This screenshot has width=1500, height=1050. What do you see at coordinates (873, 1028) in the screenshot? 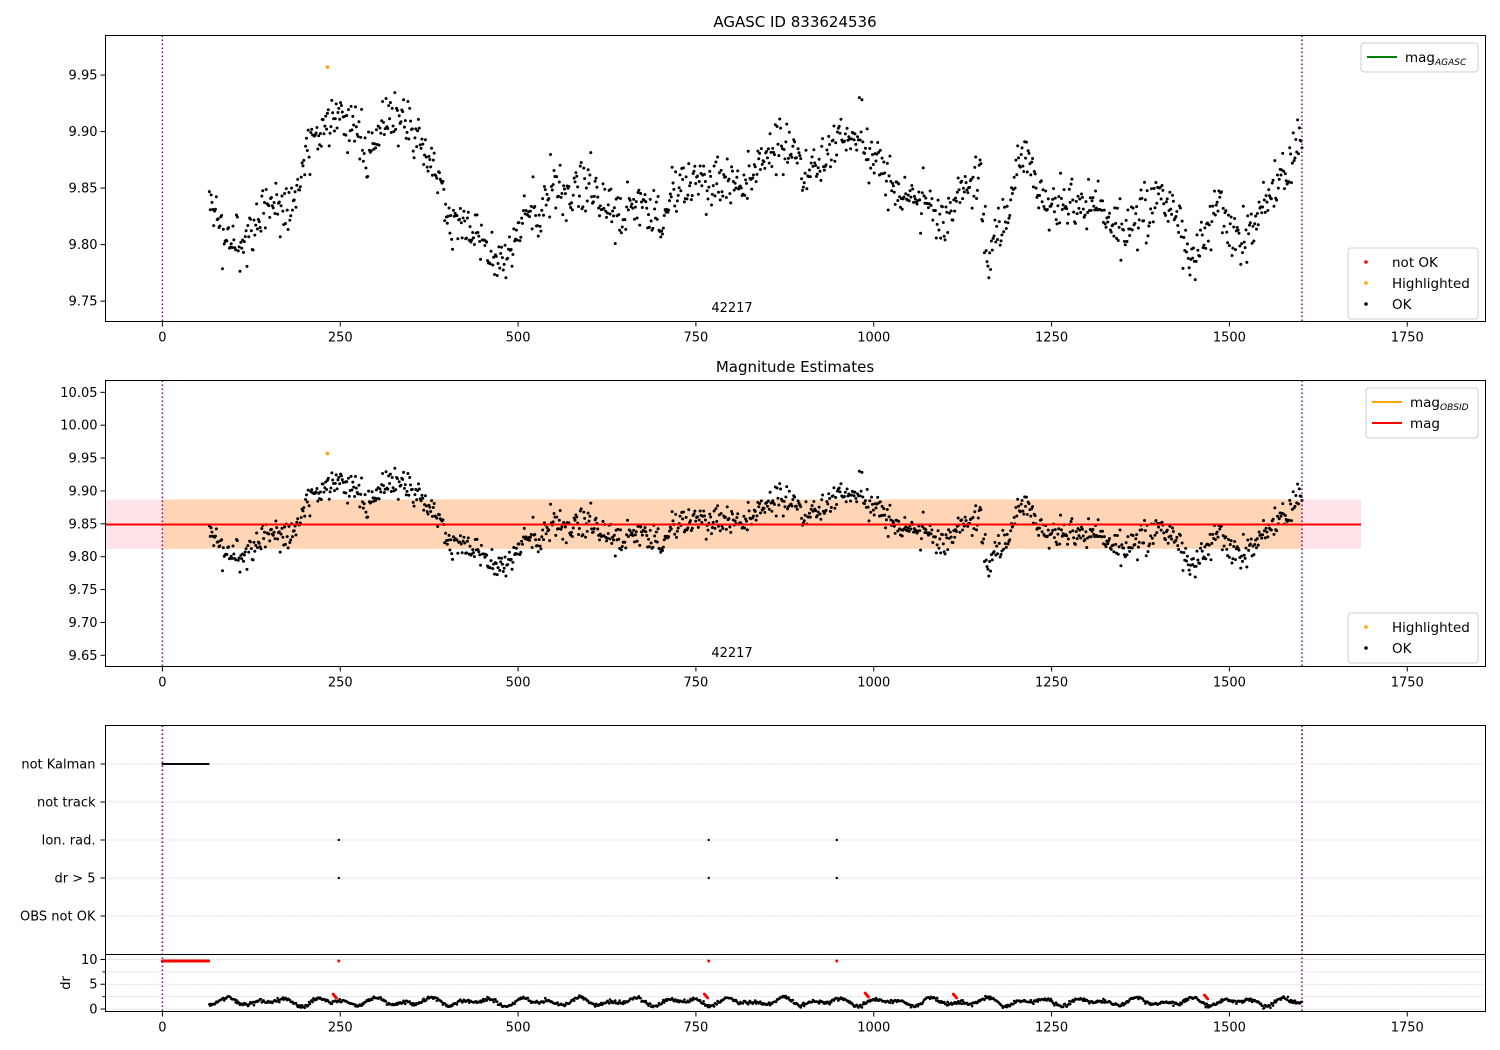
I see `x-tick-label: 1000` at bounding box center [873, 1028].